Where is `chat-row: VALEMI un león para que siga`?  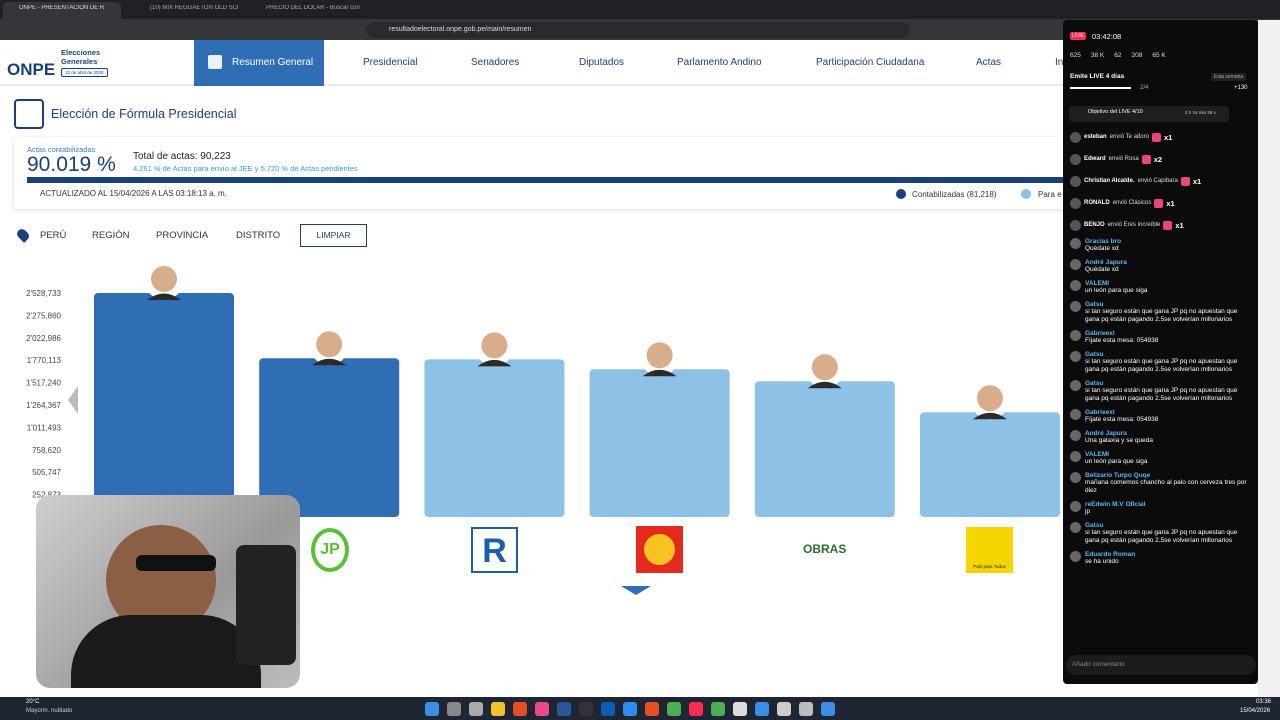 chat-row: VALEMI un león para que siga is located at coordinates (1161, 458).